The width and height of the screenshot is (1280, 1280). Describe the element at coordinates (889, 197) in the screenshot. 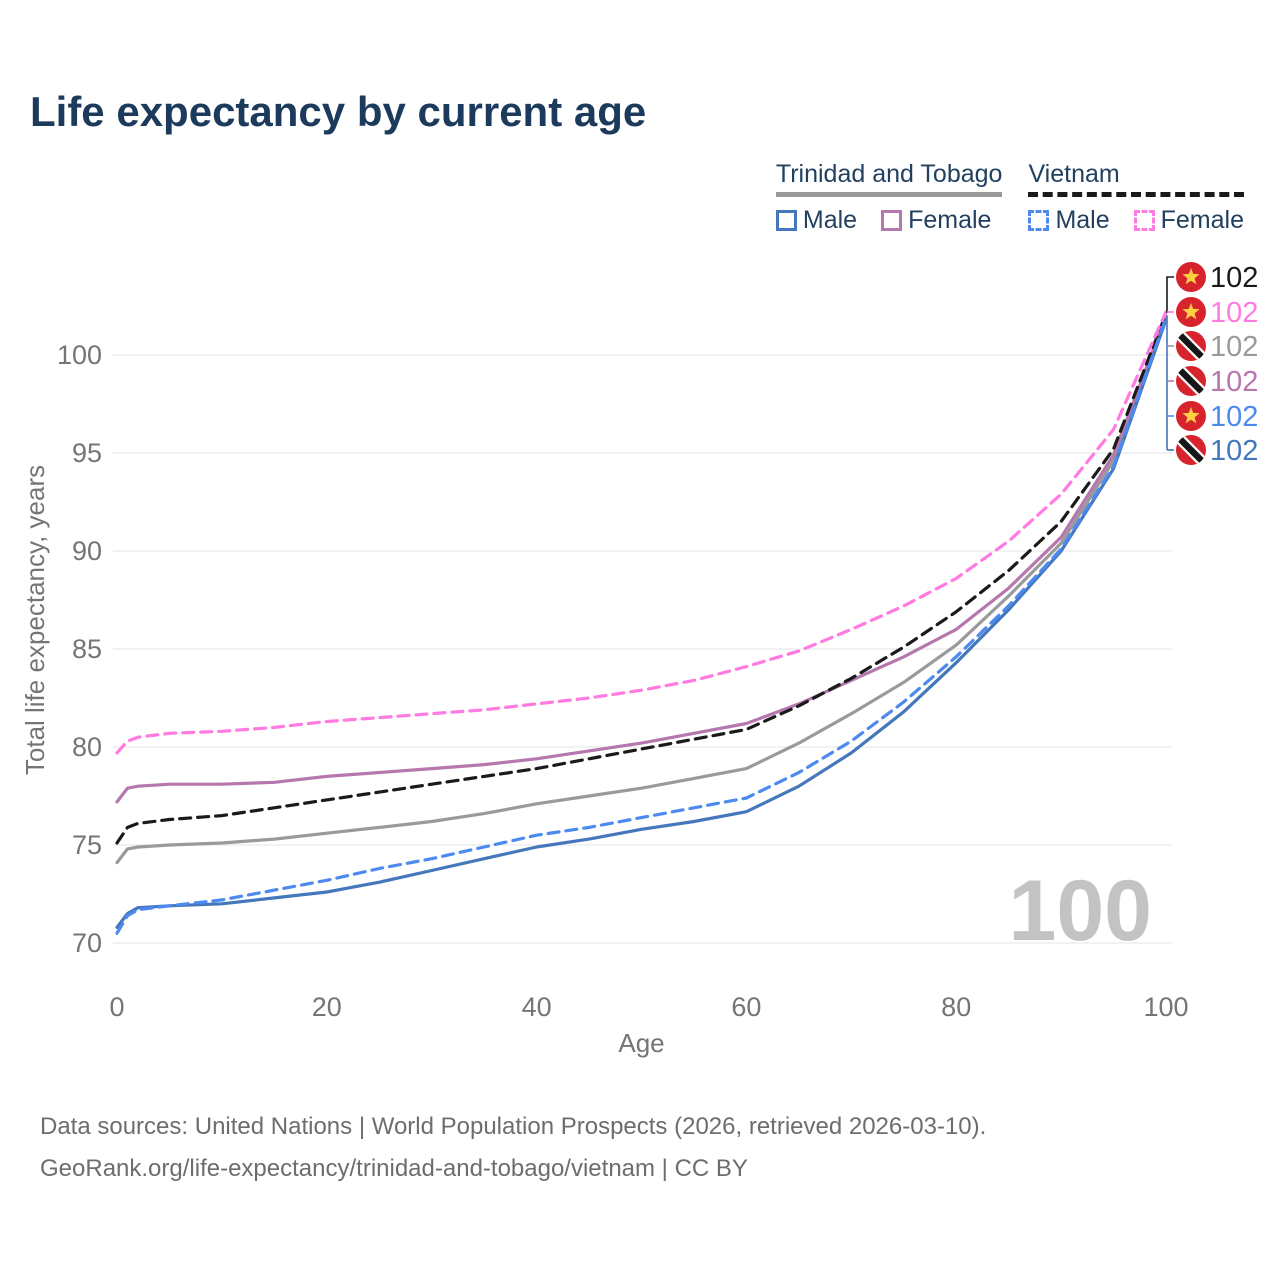

I see `legend-group-trinidad-and-tobago: Trinidad and Tobago Male Female` at that location.